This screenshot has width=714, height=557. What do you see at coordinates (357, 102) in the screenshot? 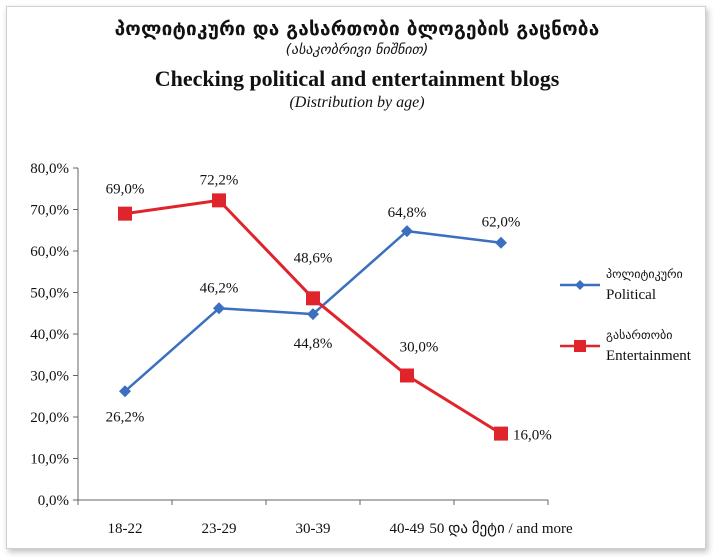
I see `chart-subtitle-english: (Distribution by age)` at bounding box center [357, 102].